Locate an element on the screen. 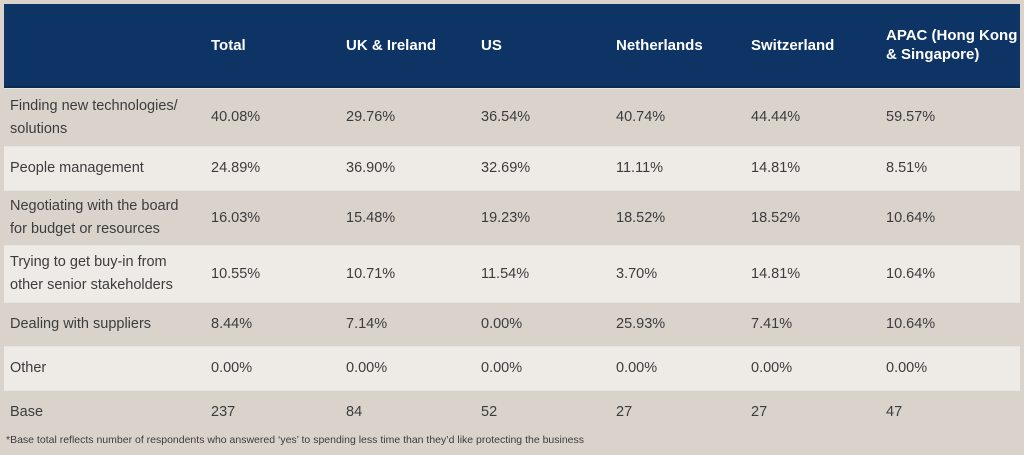  cell-value: 11.54% is located at coordinates (505, 273).